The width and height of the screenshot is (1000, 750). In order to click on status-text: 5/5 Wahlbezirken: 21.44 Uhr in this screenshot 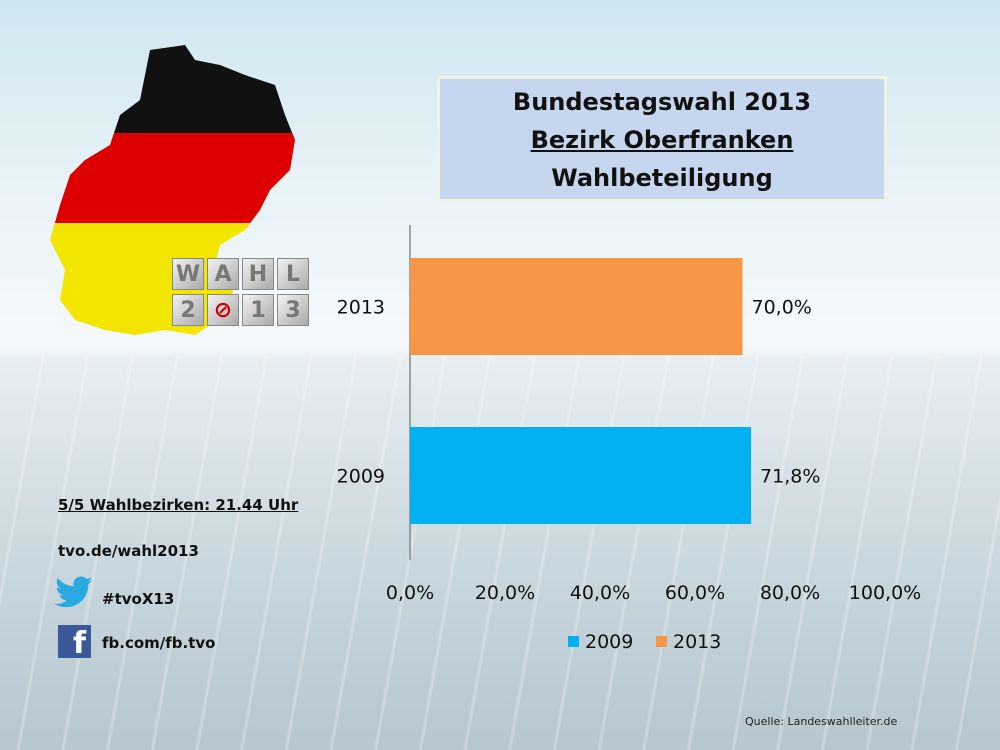, I will do `click(178, 505)`.